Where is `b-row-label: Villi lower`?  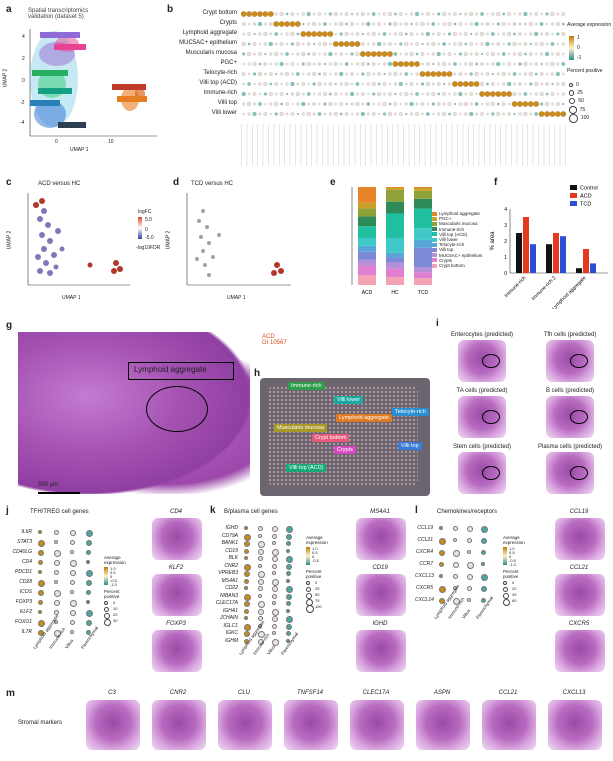
b-row-label: Villi lower is located at coordinates (224, 113).